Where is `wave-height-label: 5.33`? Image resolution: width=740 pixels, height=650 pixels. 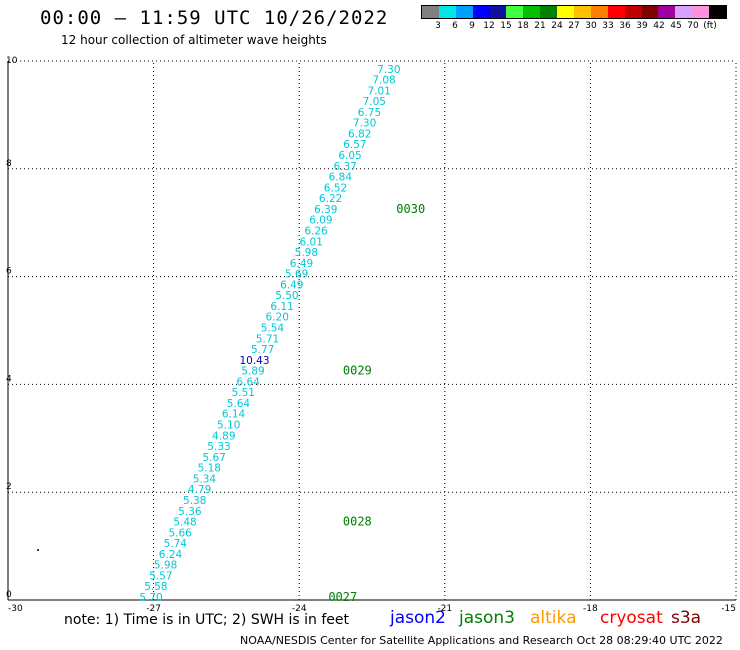
wave-height-label: 5.33 is located at coordinates (218, 447).